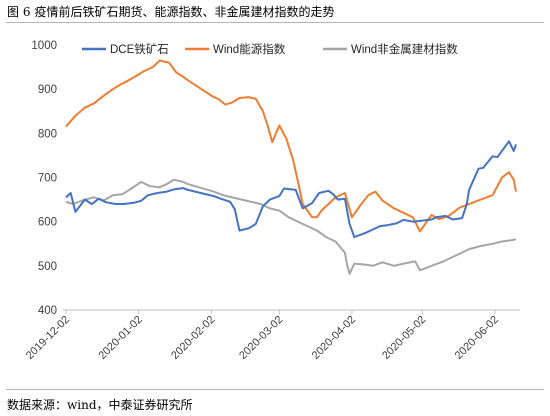 The height and width of the screenshot is (416, 550). Describe the element at coordinates (261, 338) in the screenshot. I see `x-tick-label: 2020-03-02` at that location.